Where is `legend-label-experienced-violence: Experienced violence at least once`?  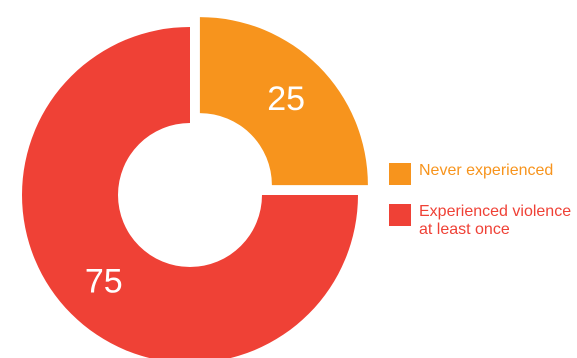 legend-label-experienced-violence: Experienced violence at least once is located at coordinates (495, 220).